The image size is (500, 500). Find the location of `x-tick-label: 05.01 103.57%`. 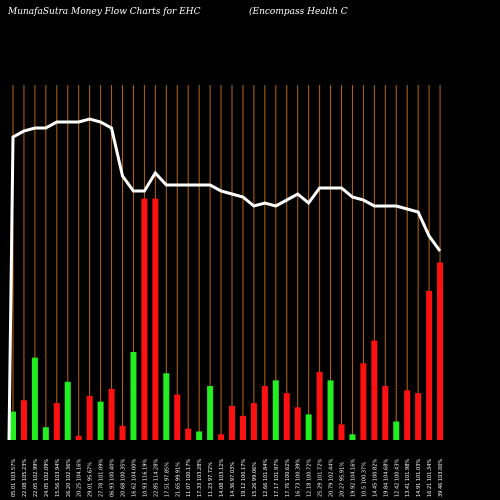

x-tick-label: 05.01 103.57% is located at coordinates (14, 478).